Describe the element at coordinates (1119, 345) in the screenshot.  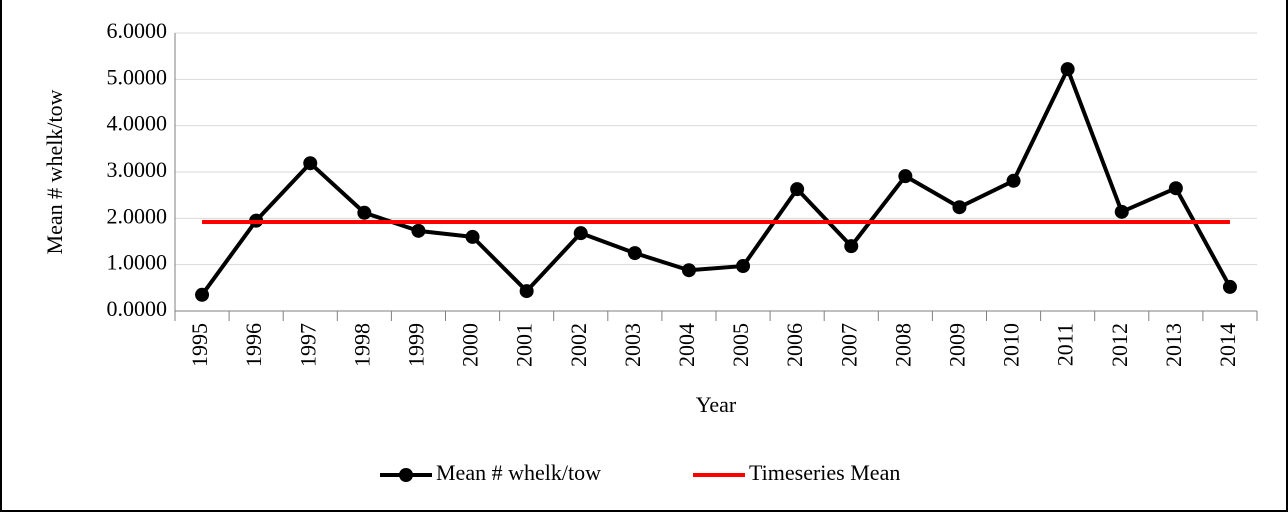
I see `x-tick-label: 2012` at that location.